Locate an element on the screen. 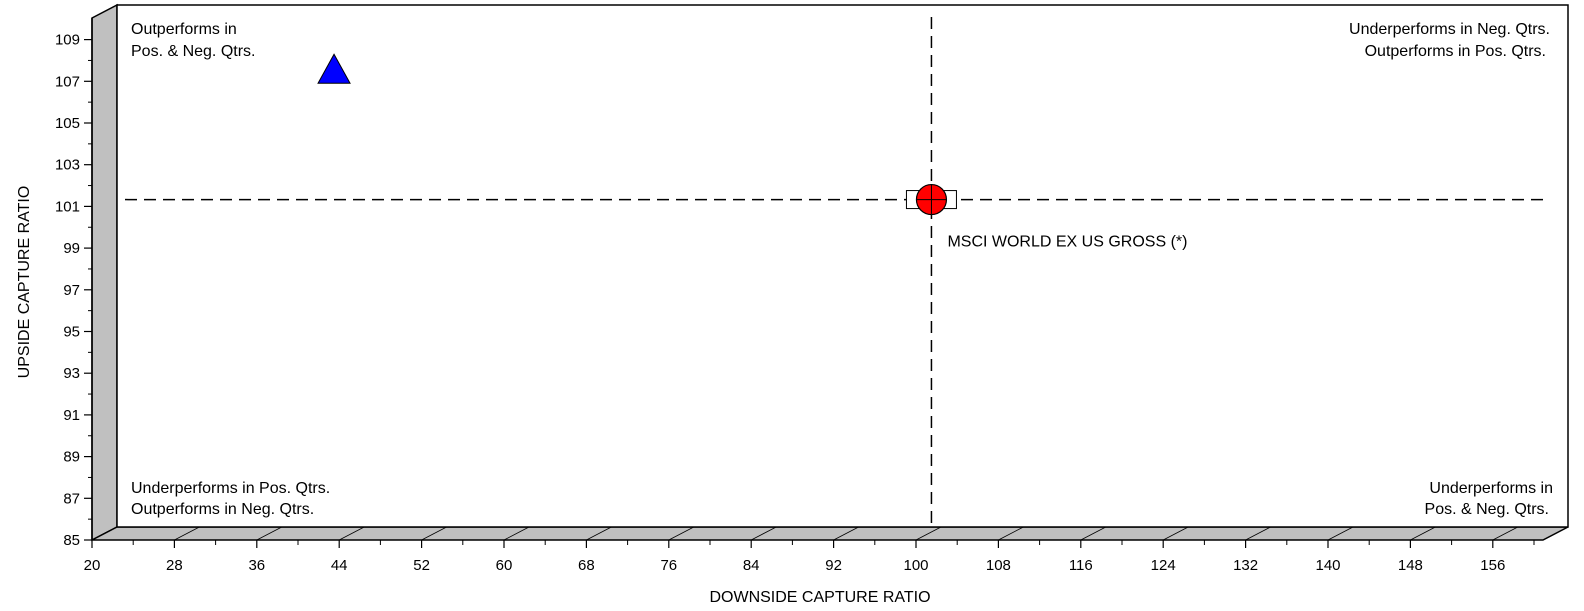  y-tick-label: 107 is located at coordinates (67, 81).